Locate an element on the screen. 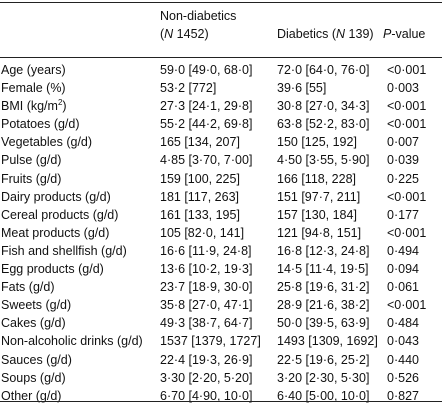 Image resolution: width=442 pixels, height=405 pixels. cell-diabetic: 72·0 [64·0, 76·0] is located at coordinates (323, 70).